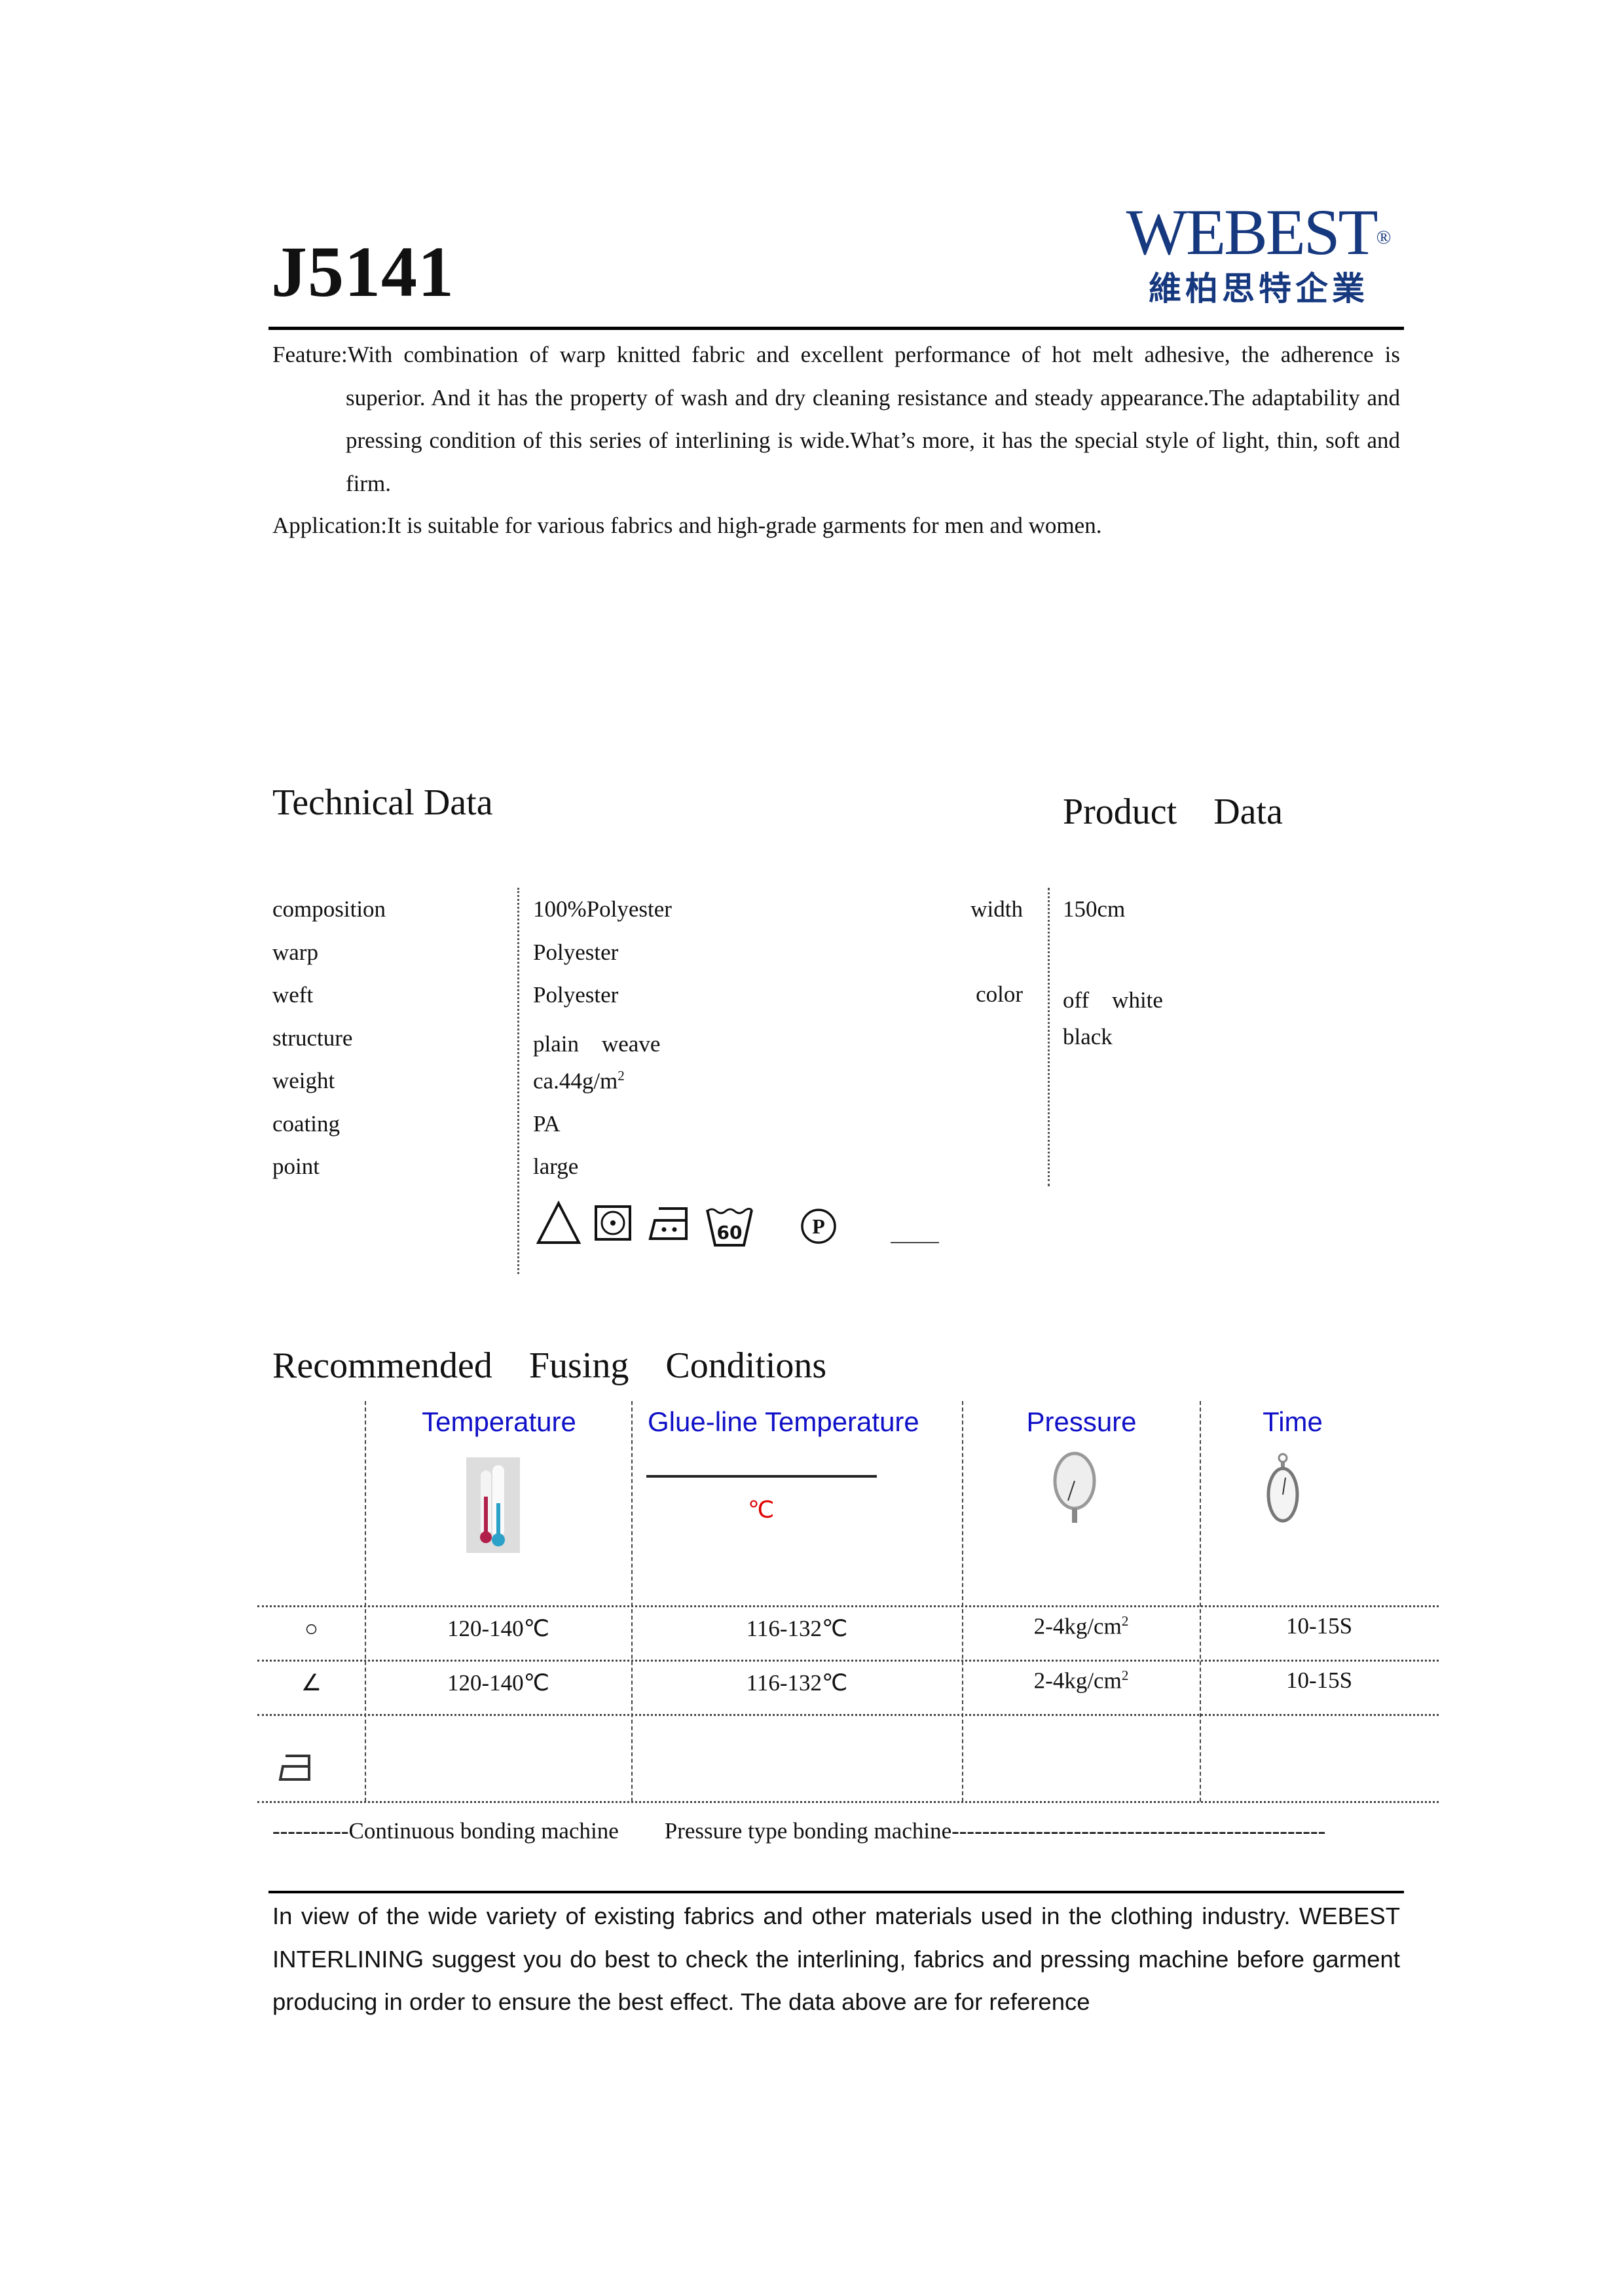 The width and height of the screenshot is (1624, 2296). What do you see at coordinates (575, 1081) in the screenshot?
I see `tech-value-text: ca.44g/m` at bounding box center [575, 1081].